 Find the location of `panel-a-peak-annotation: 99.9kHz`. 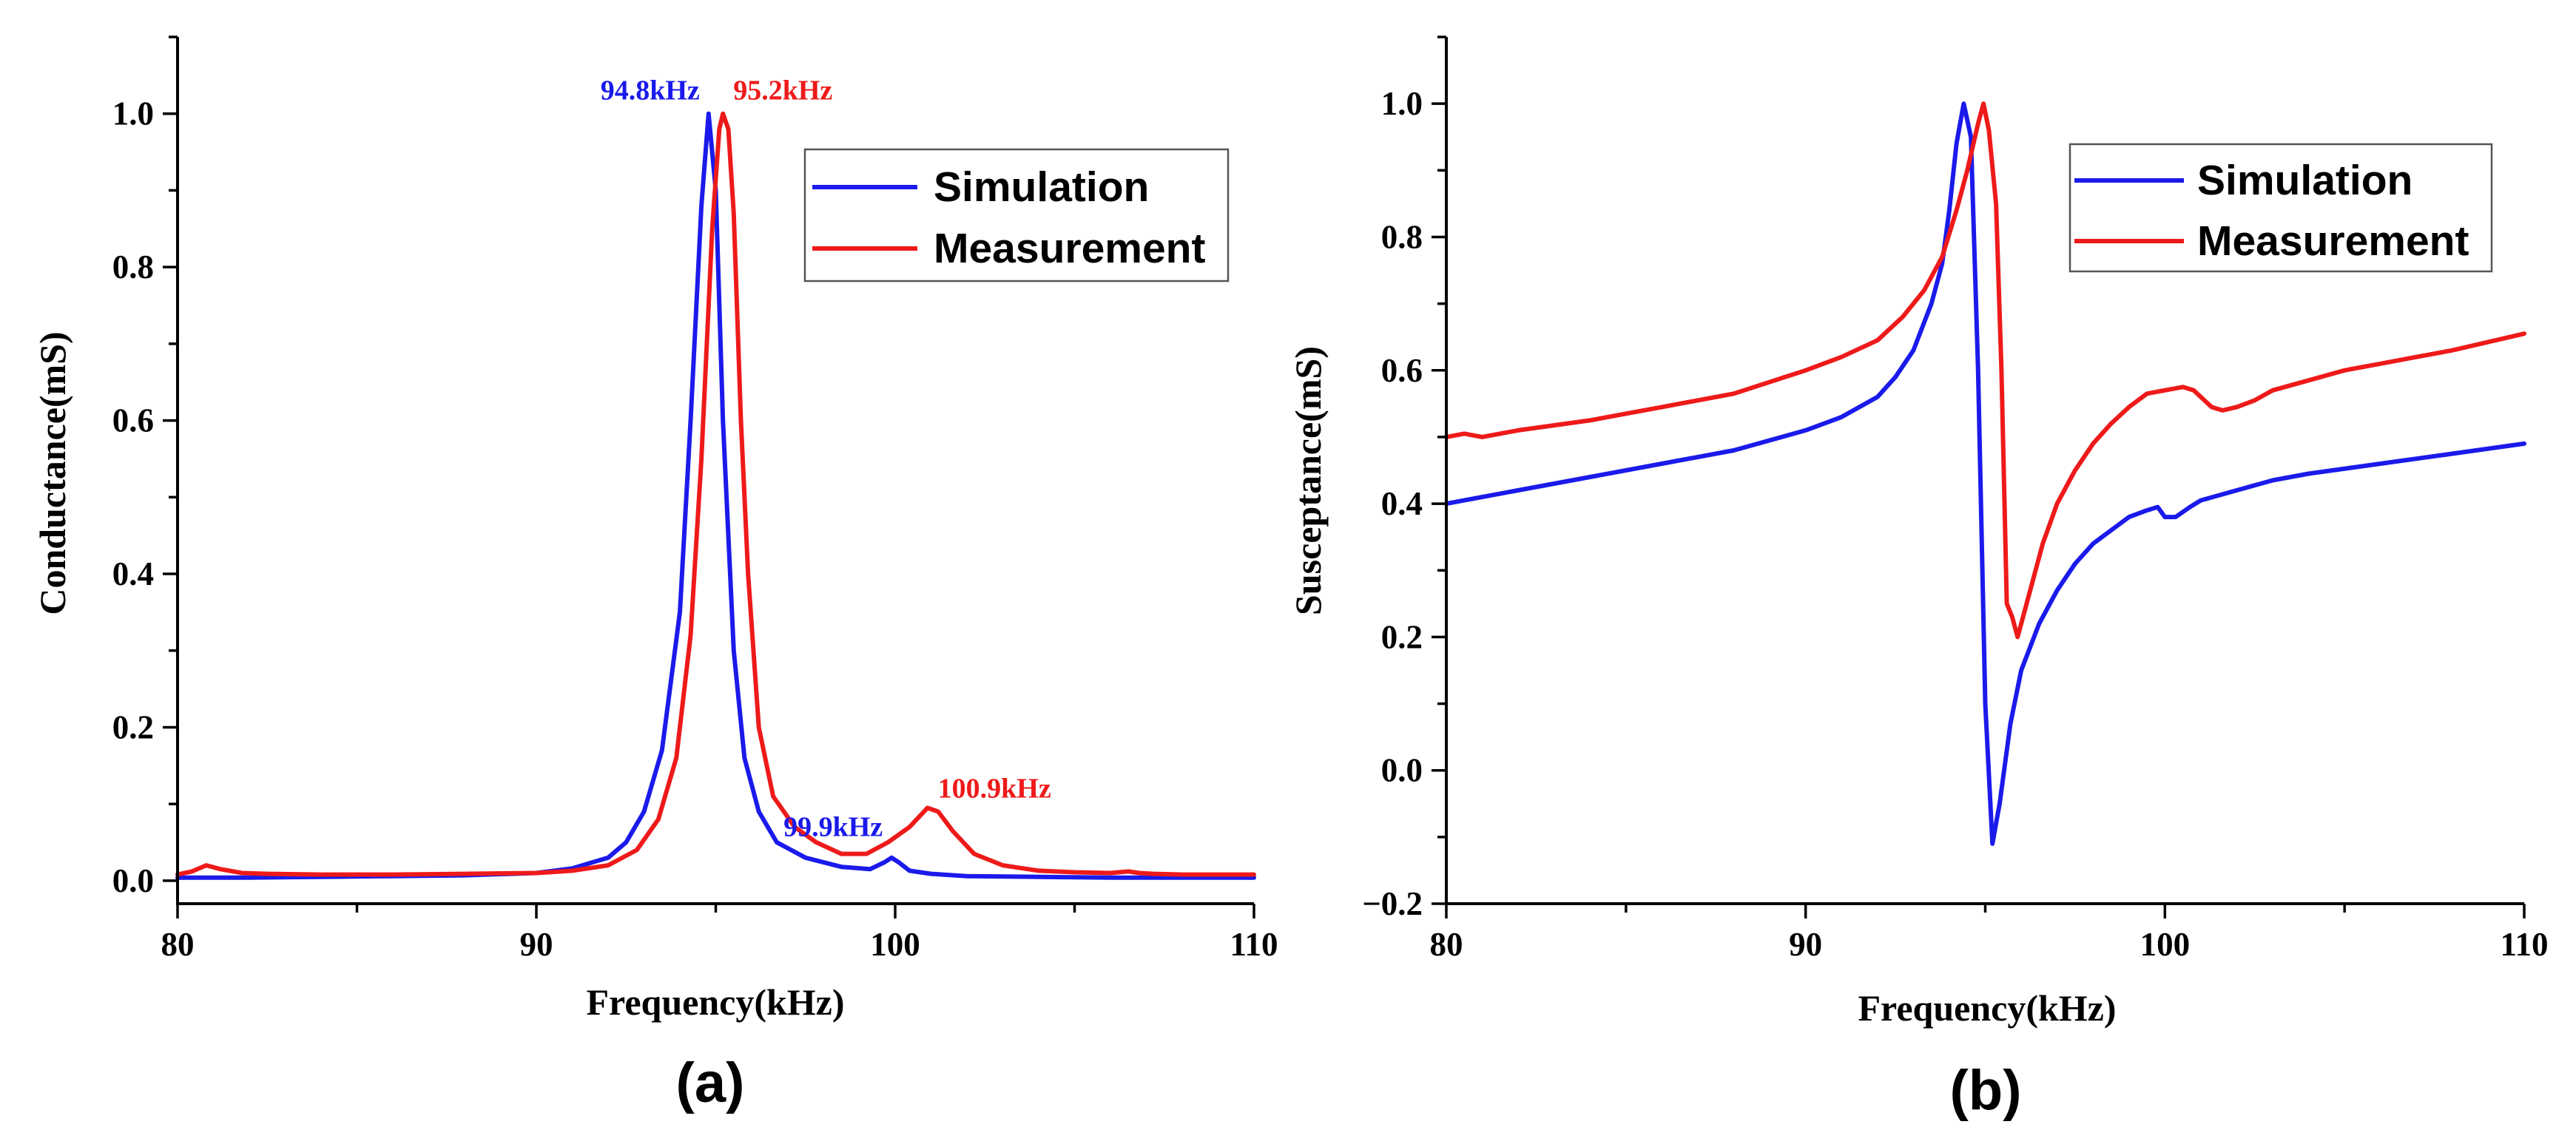

panel-a-peak-annotation: 99.9kHz is located at coordinates (833, 827).